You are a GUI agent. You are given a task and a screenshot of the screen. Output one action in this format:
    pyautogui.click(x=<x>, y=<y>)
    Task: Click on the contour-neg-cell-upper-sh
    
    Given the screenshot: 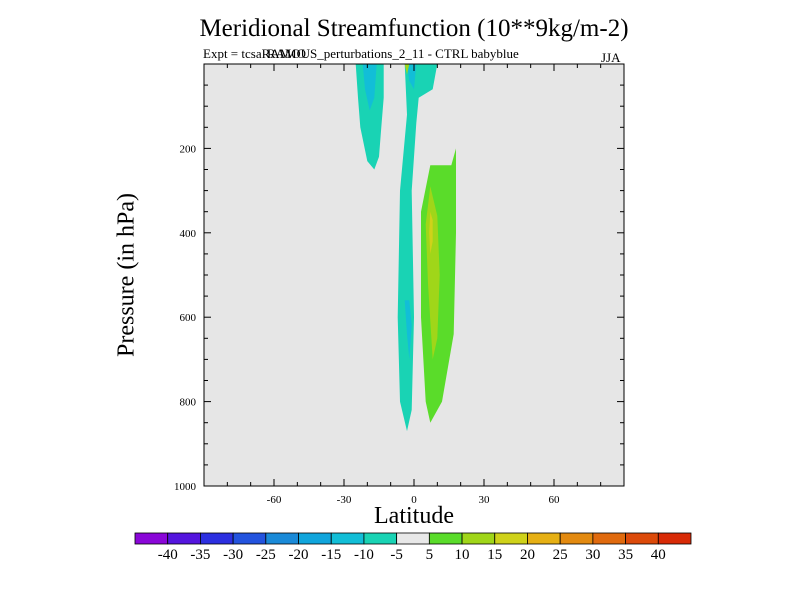 What is the action you would take?
    pyautogui.click(x=369, y=117)
    